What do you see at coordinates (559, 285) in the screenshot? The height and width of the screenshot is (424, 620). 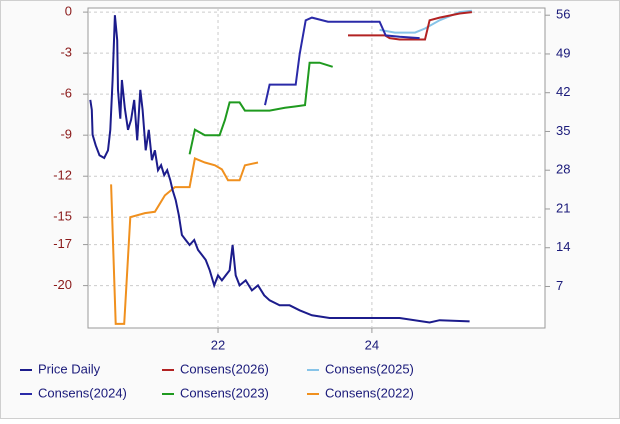 I see `y2-tick-label: 7` at bounding box center [559, 285].